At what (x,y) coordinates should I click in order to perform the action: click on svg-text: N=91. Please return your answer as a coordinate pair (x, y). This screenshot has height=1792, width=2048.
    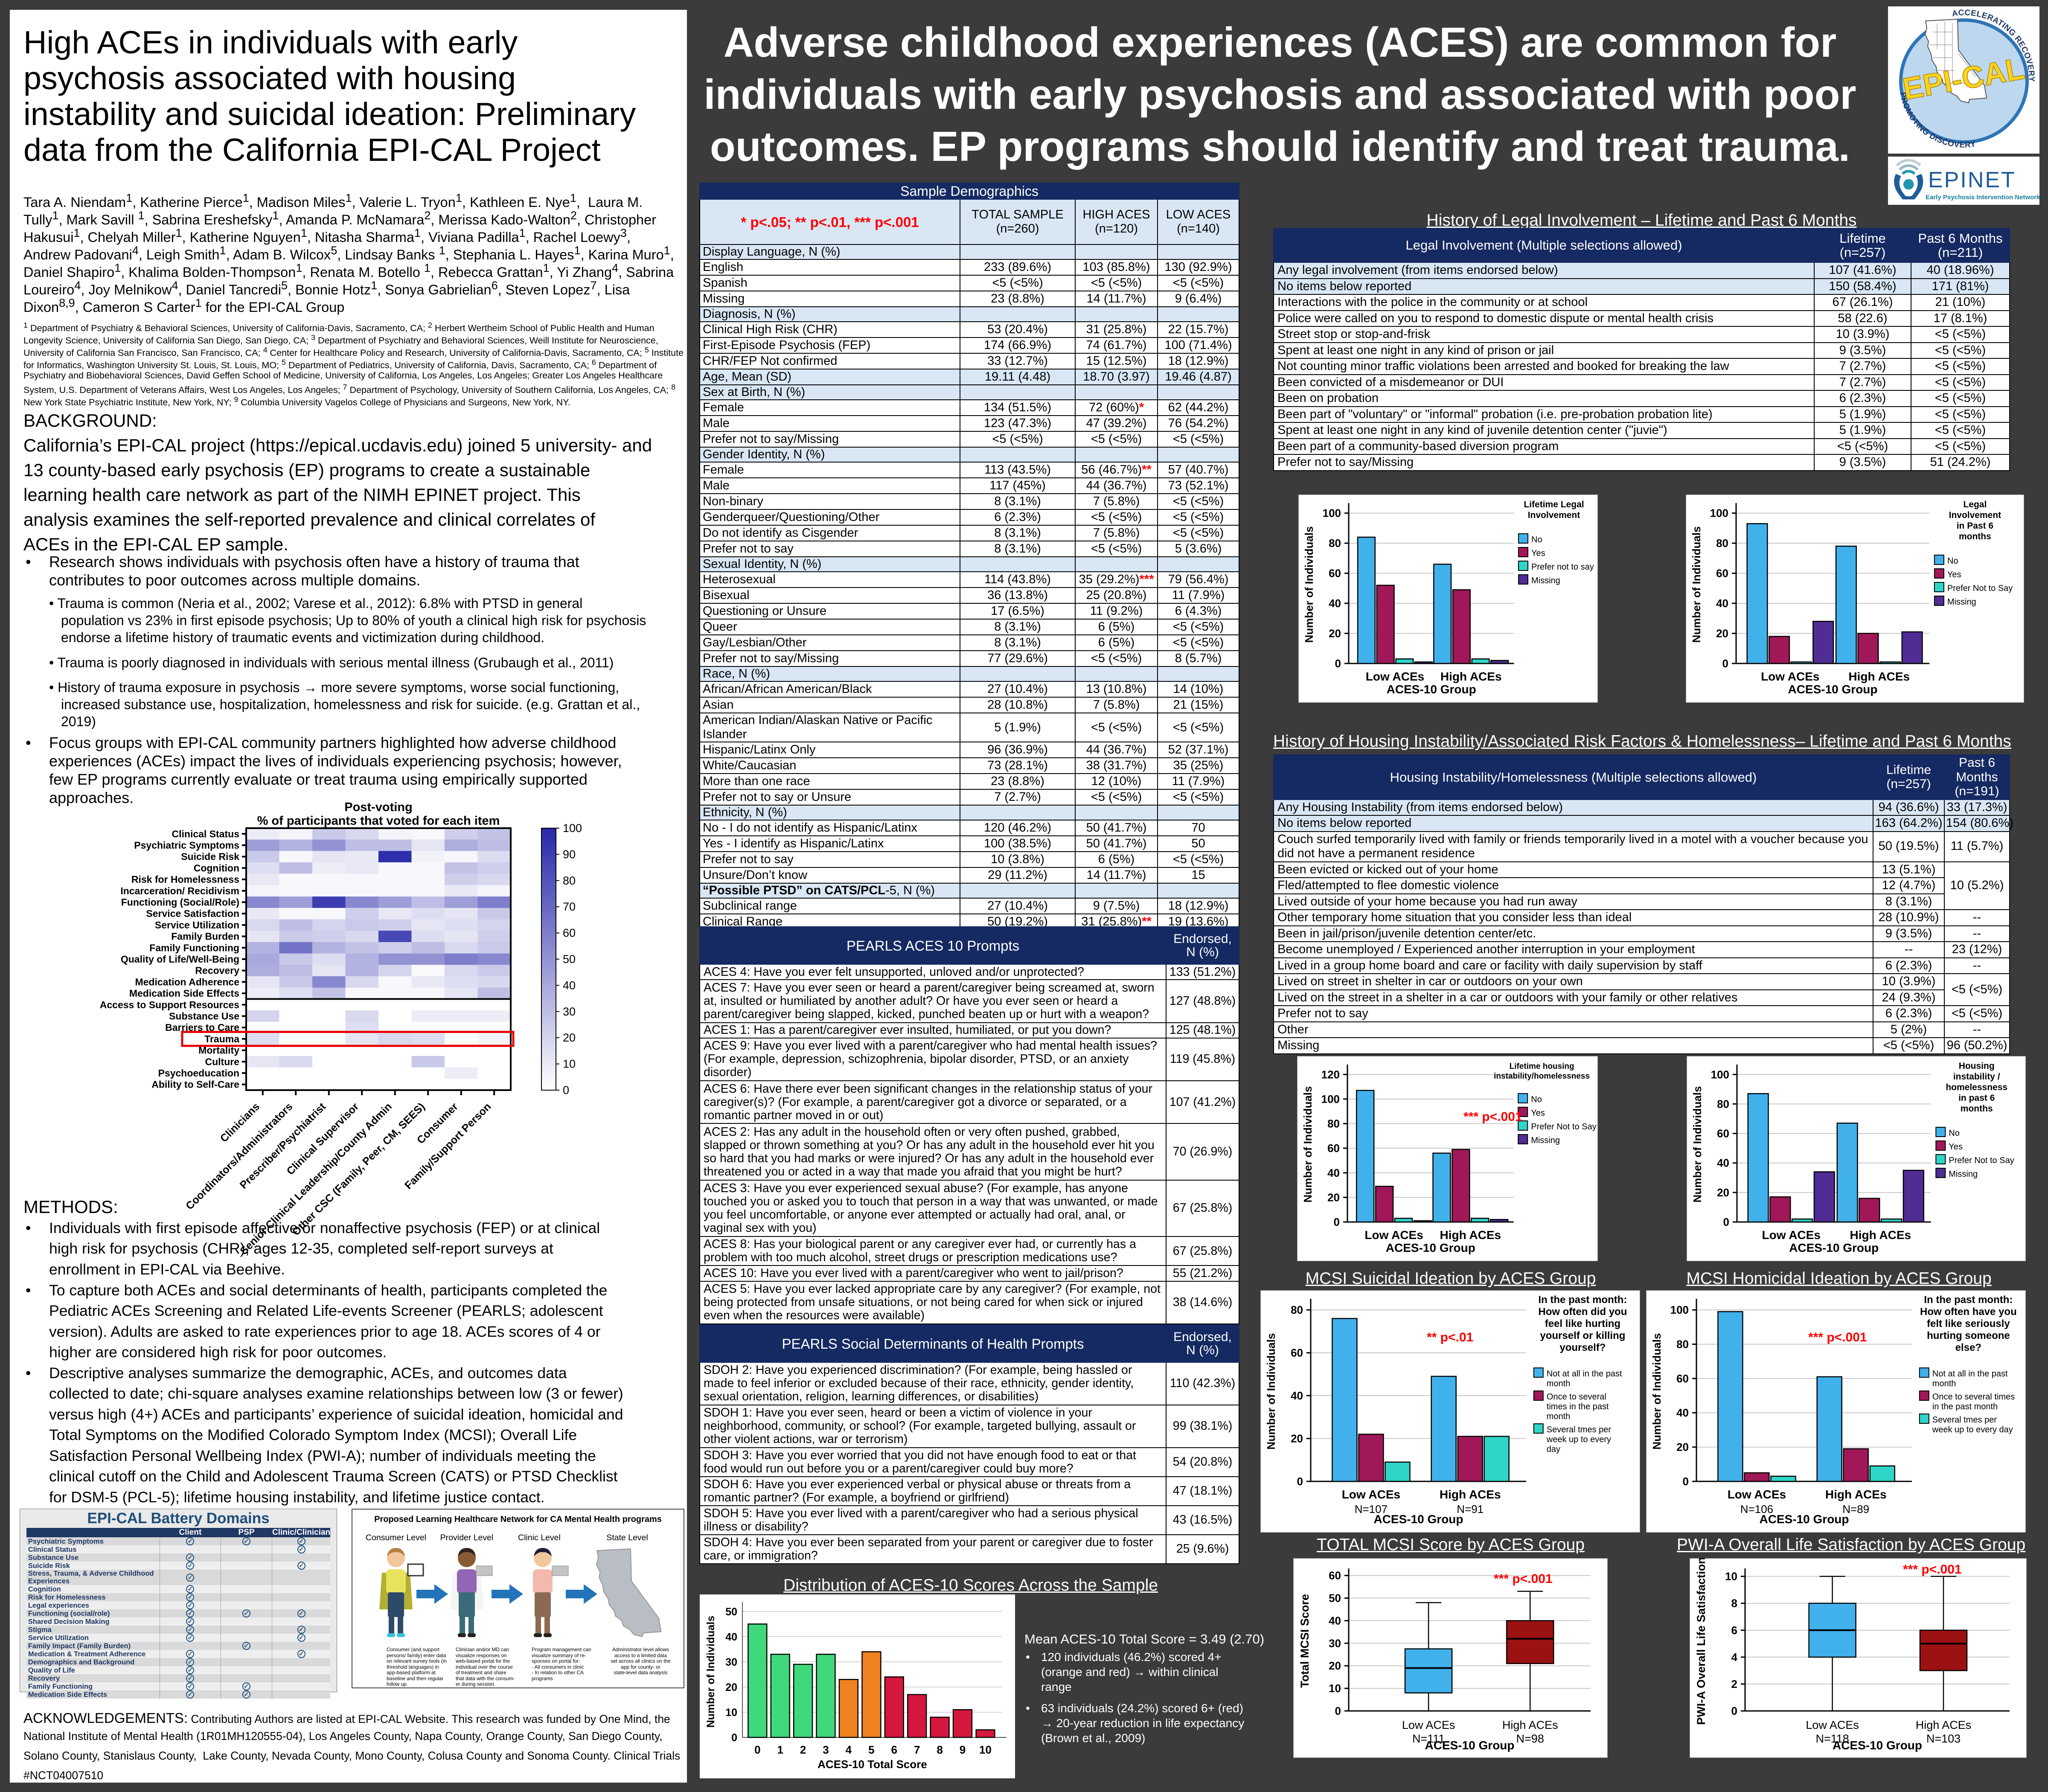
    Looking at the image, I should click on (1470, 1509).